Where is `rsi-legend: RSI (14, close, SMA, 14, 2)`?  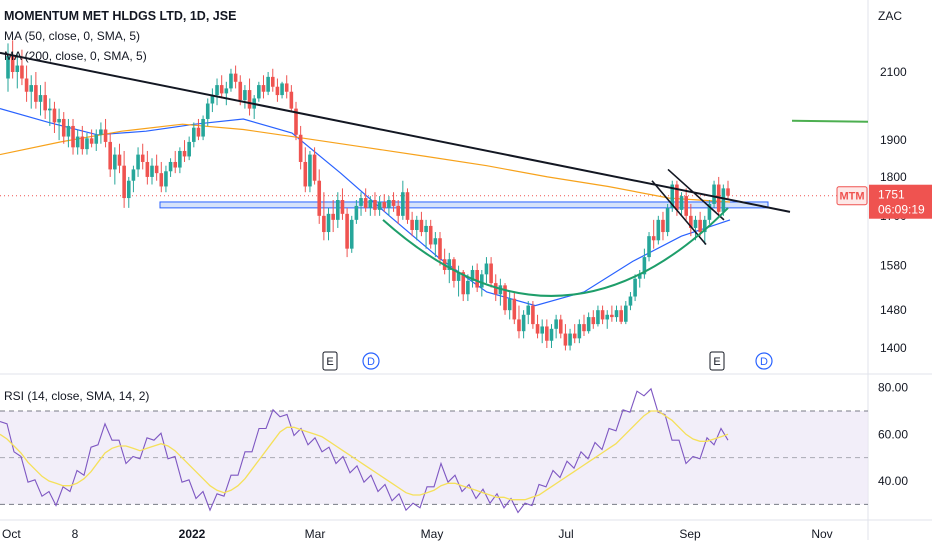
rsi-legend: RSI (14, close, SMA, 14, 2) is located at coordinates (77, 396).